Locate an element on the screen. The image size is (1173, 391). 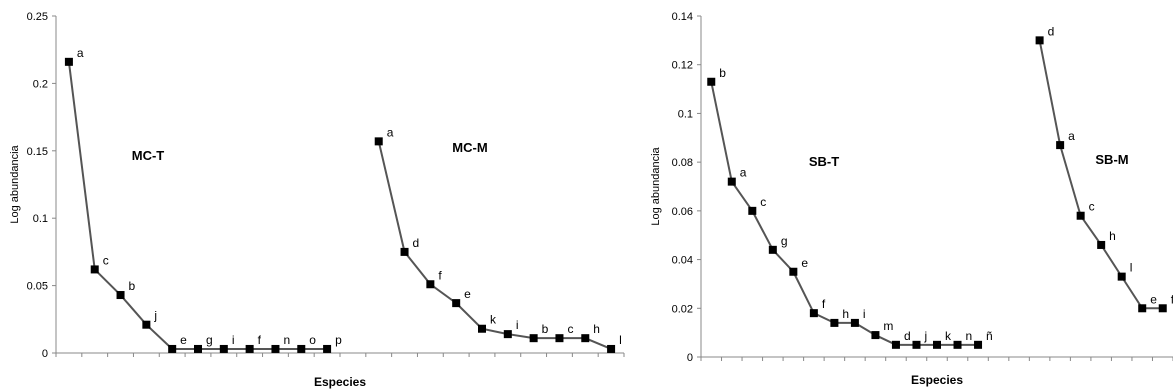
y-tick-label: 0.2 is located at coordinates (40, 84).